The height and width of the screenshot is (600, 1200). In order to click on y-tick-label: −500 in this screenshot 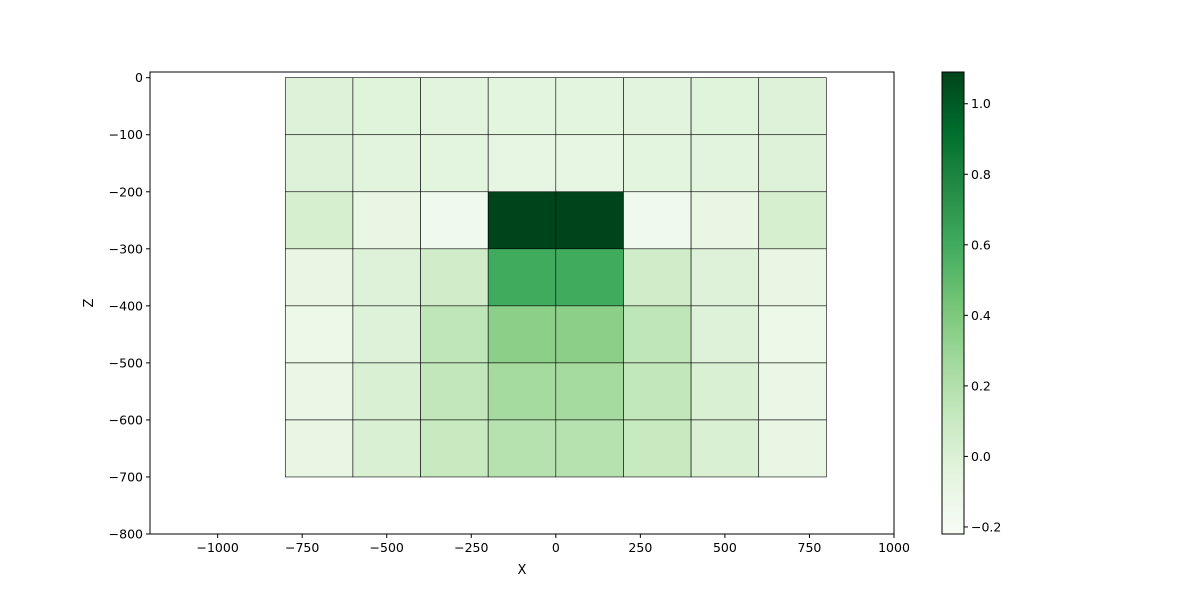, I will do `click(126, 362)`.